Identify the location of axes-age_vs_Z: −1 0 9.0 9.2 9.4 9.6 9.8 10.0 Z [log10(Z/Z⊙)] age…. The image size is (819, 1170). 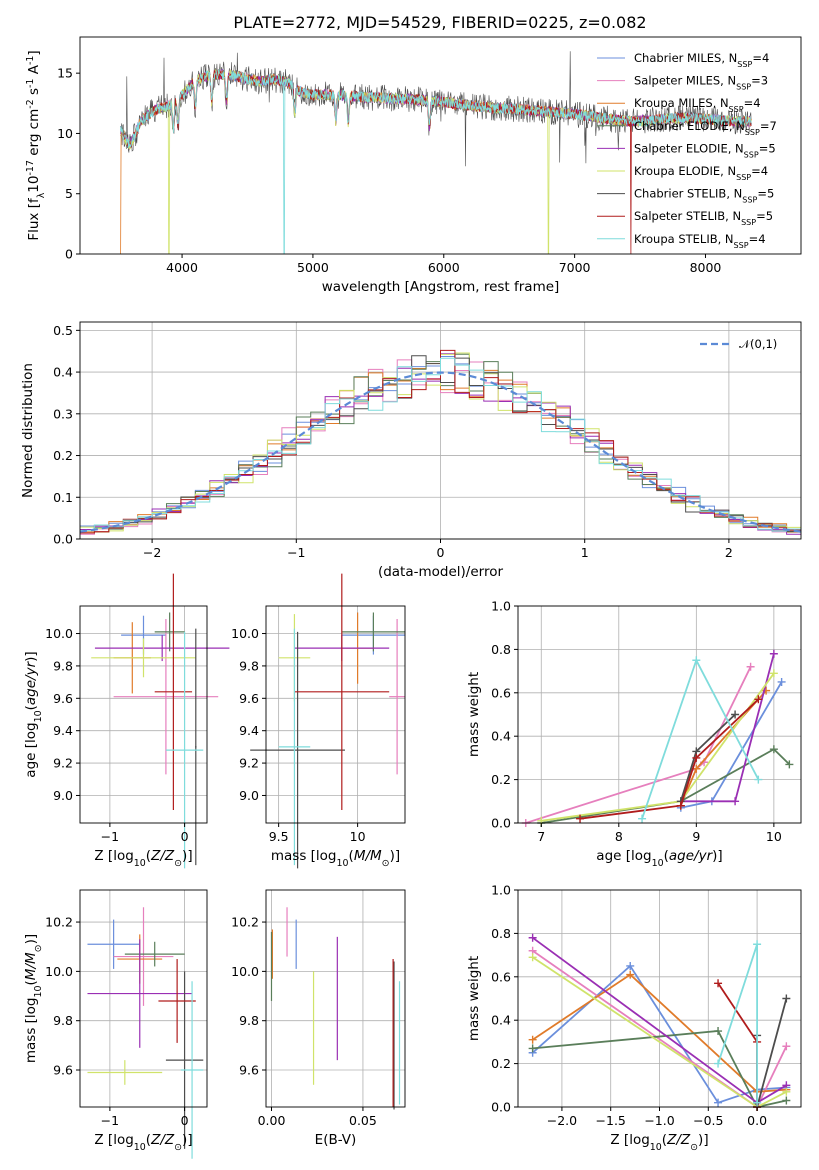
(126, 721).